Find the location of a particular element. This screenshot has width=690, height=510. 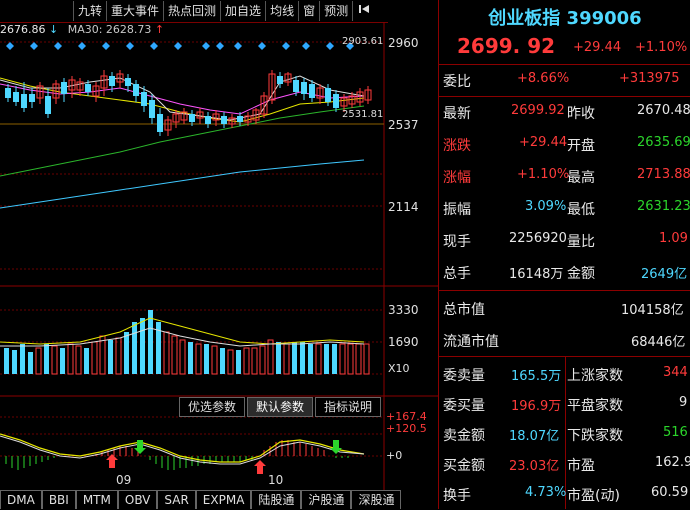

row-label2: 金额 is located at coordinates (581, 274).